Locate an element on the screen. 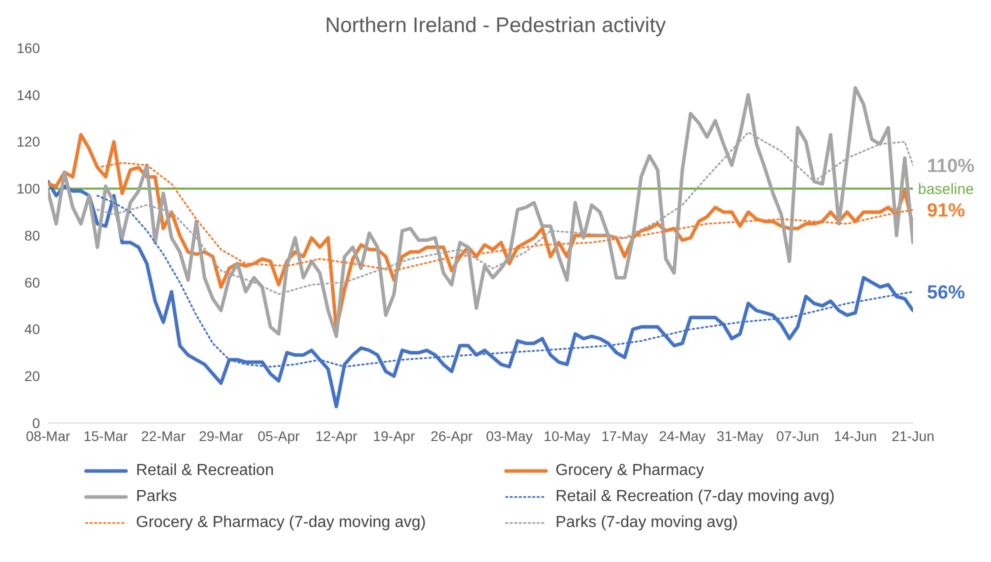 This screenshot has width=991, height=562. legend-label: Retail & Recreation (7-day moving avg) is located at coordinates (695, 497).